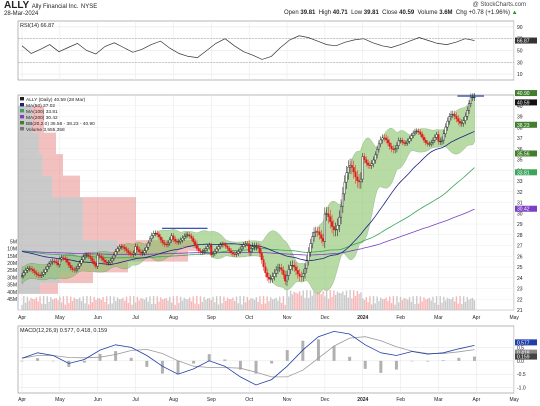  I want to click on x-axis-label-bottom: Oct, so click(249, 400).